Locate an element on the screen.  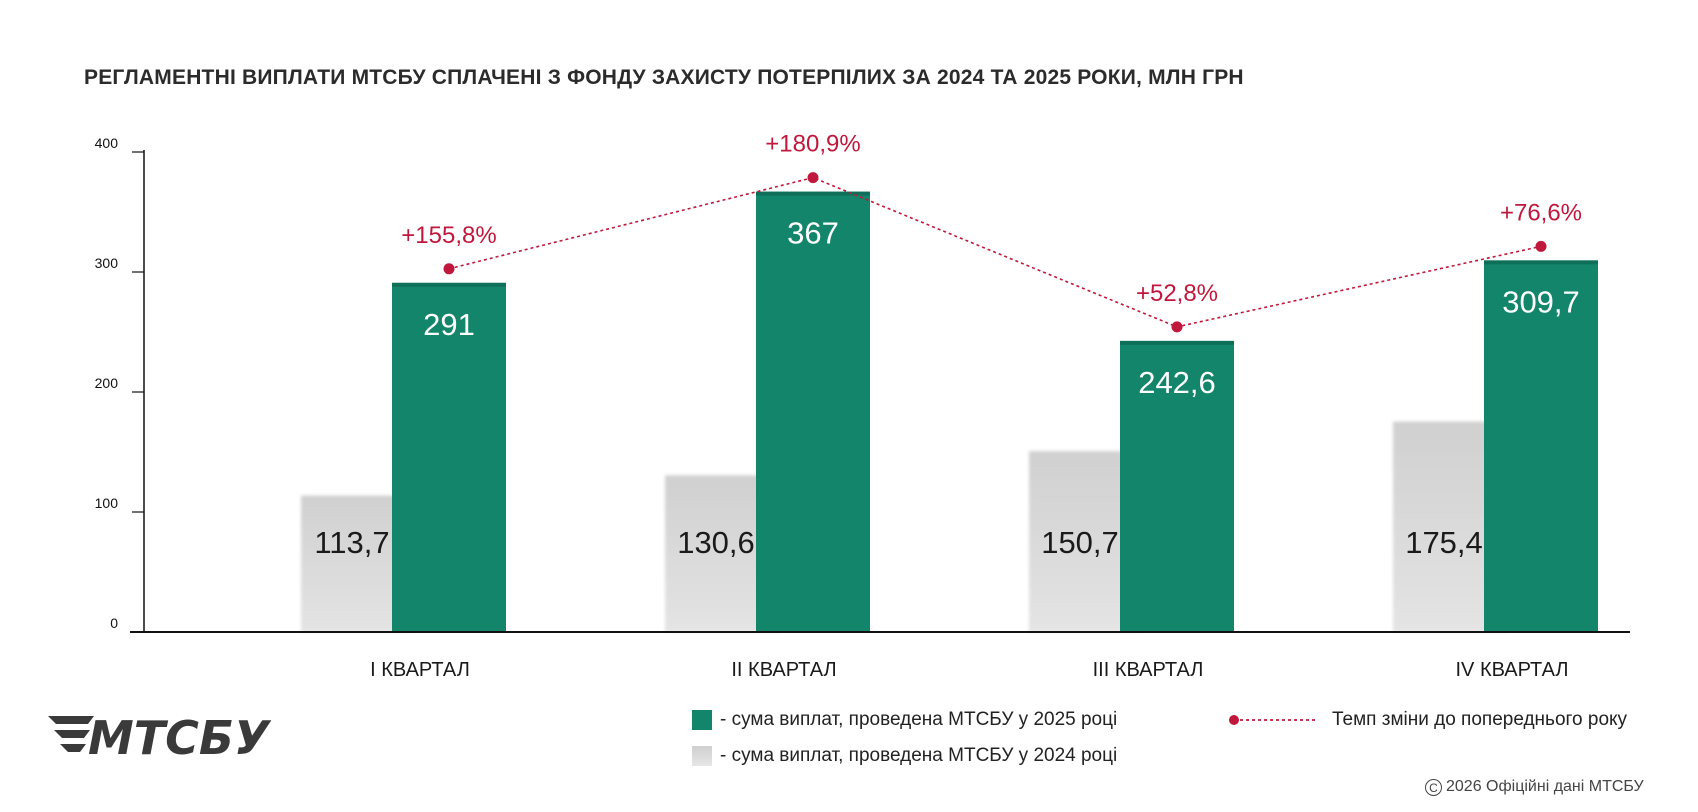
x-tick-label: ІІІ КВАРТАЛ is located at coordinates (1148, 670).